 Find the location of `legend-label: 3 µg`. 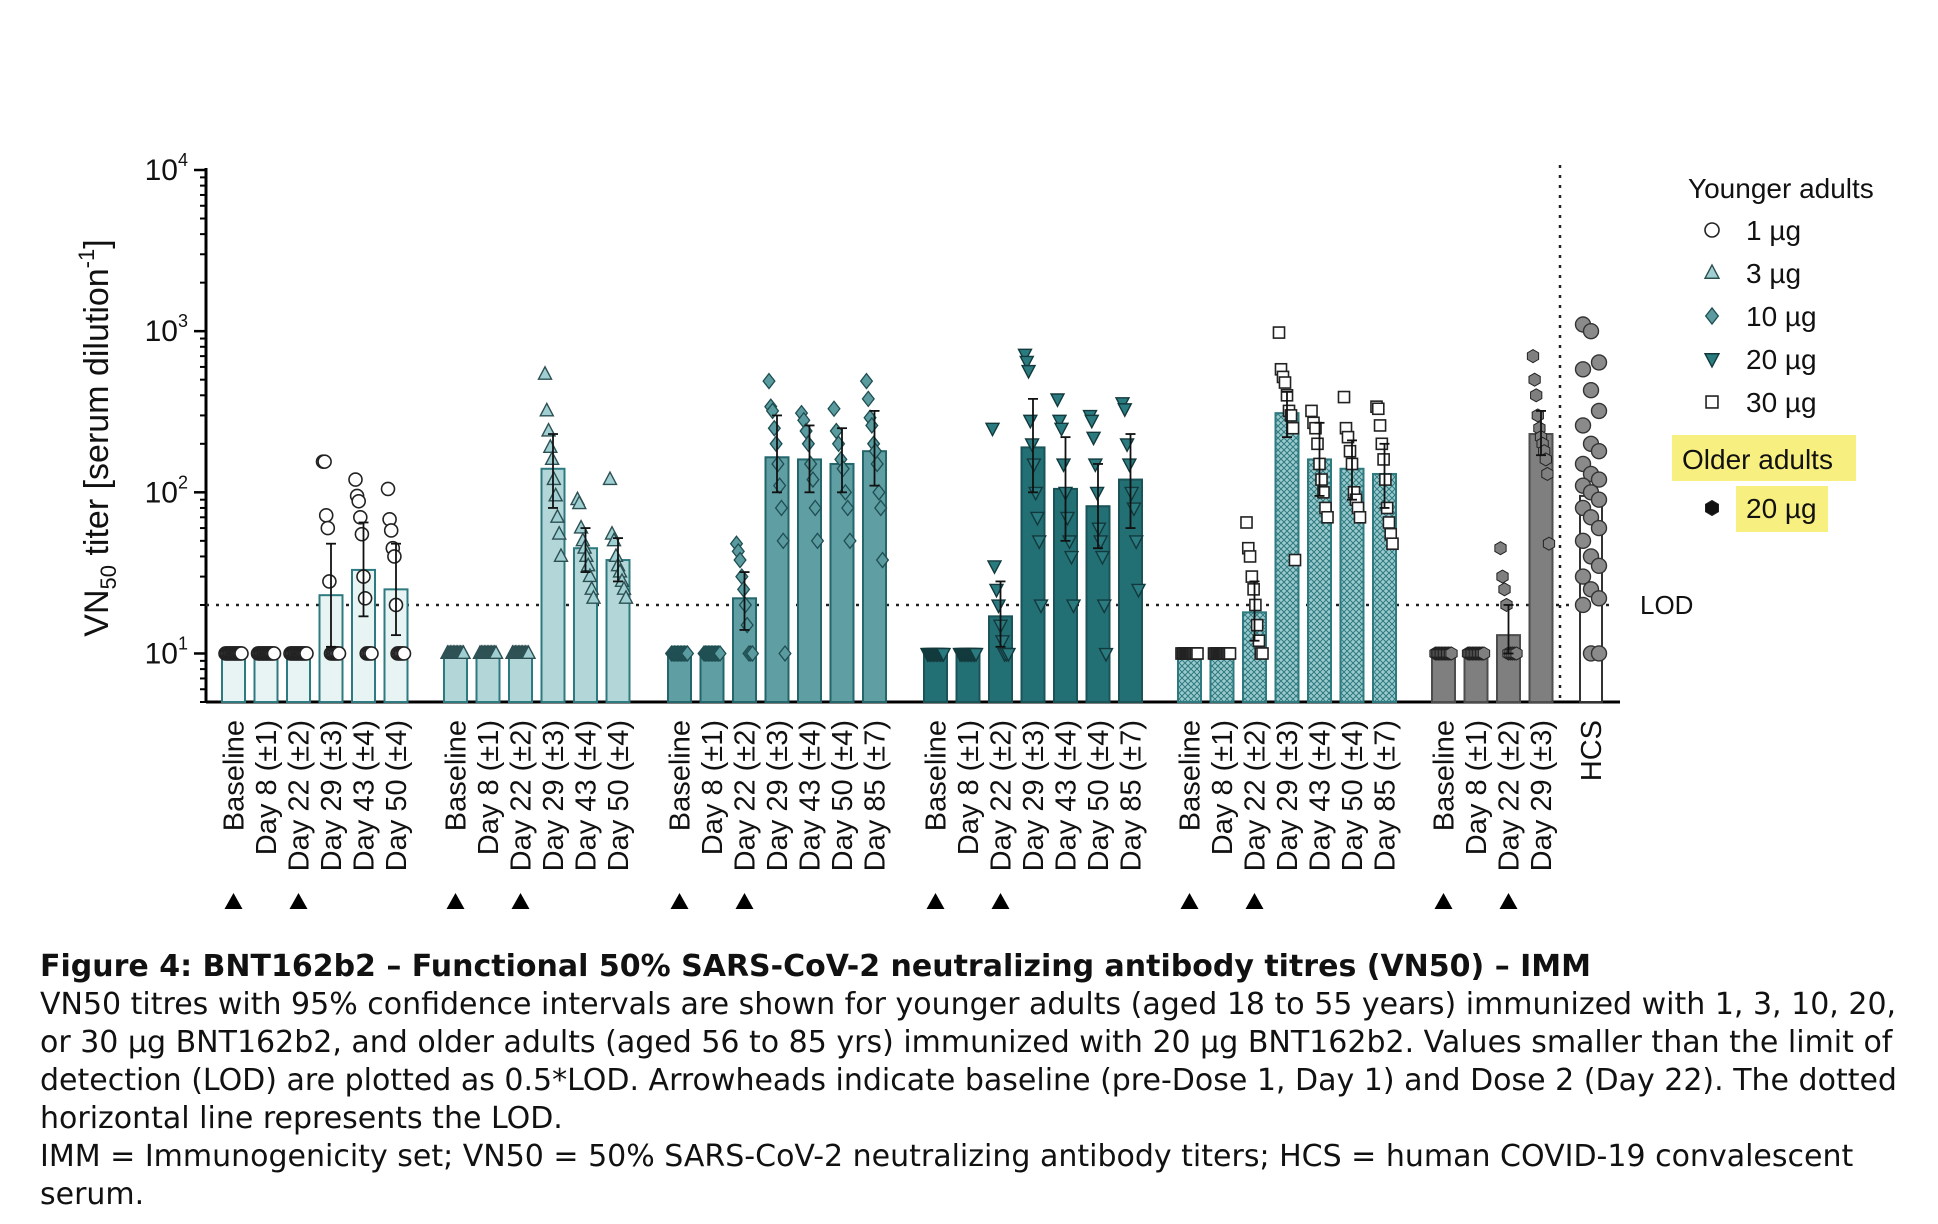

legend-label: 3 µg is located at coordinates (1773, 273).